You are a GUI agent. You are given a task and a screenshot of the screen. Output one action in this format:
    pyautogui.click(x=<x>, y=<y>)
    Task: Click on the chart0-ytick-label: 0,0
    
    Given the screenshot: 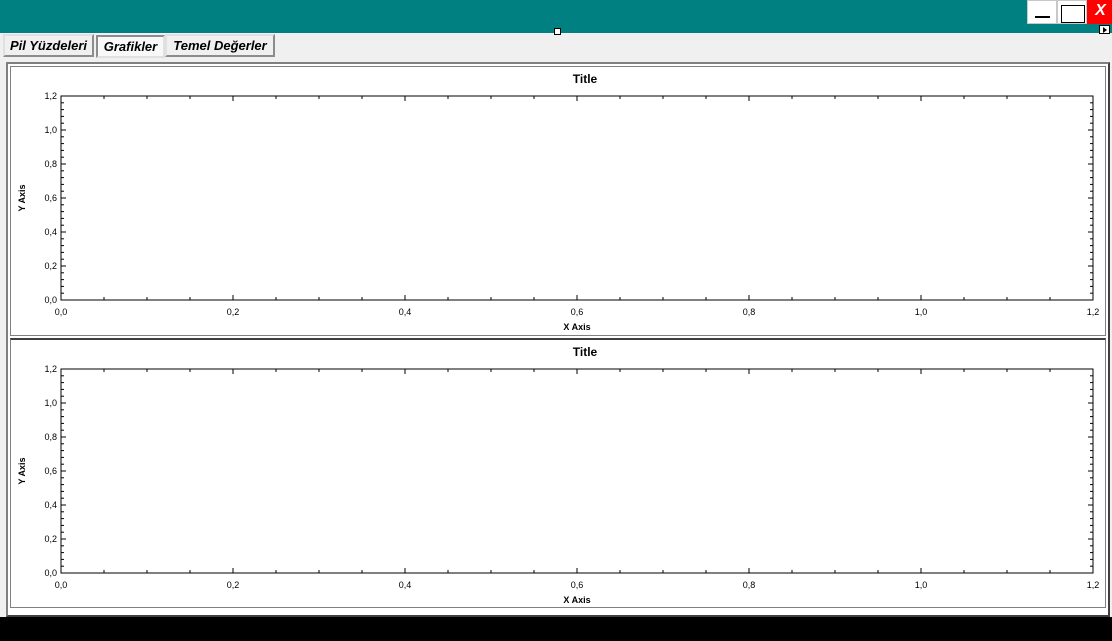 What is the action you would take?
    pyautogui.click(x=50, y=300)
    